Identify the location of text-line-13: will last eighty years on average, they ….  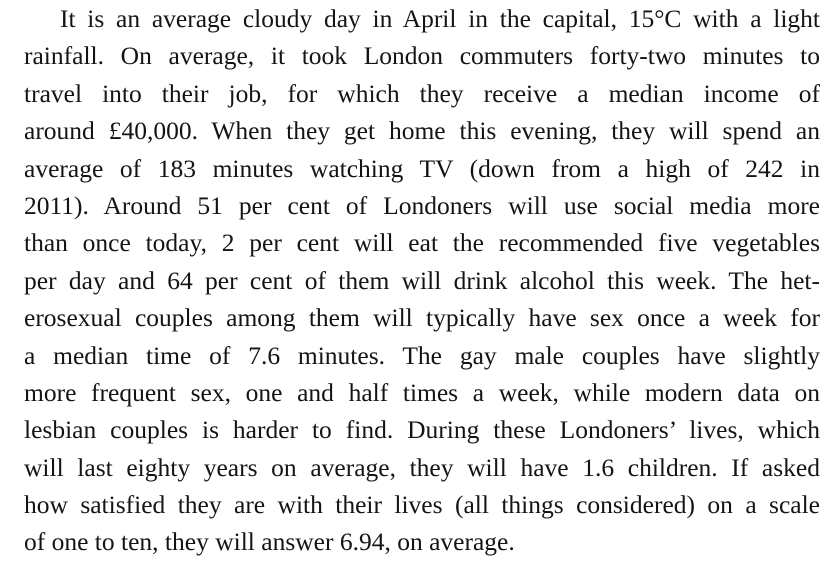
(422, 467).